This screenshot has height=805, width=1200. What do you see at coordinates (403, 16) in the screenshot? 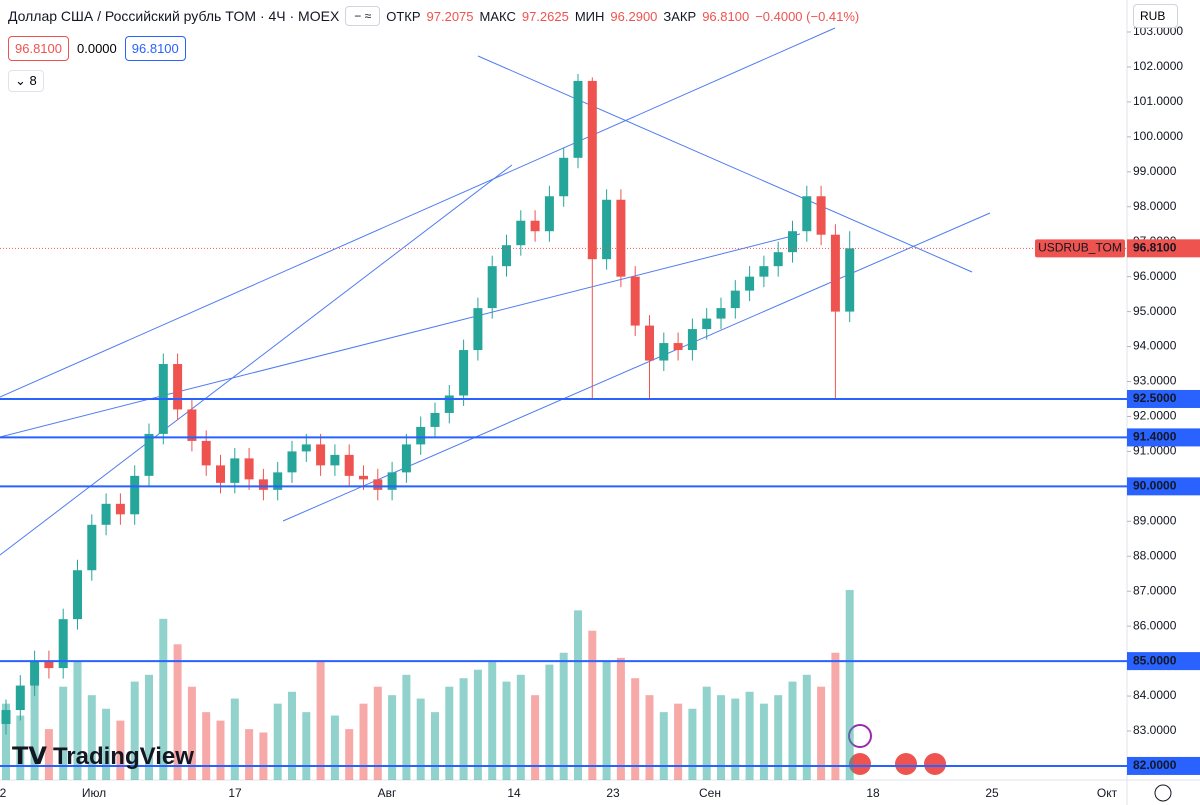
I see `ohlc-label: ОТКР` at bounding box center [403, 16].